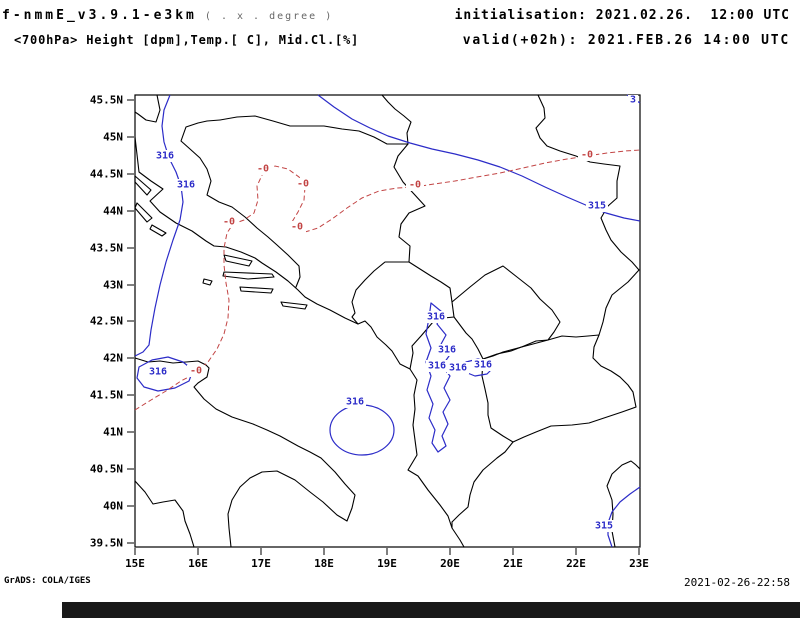 The image size is (800, 618). I want to click on x-tick-label: 19E, so click(387, 563).